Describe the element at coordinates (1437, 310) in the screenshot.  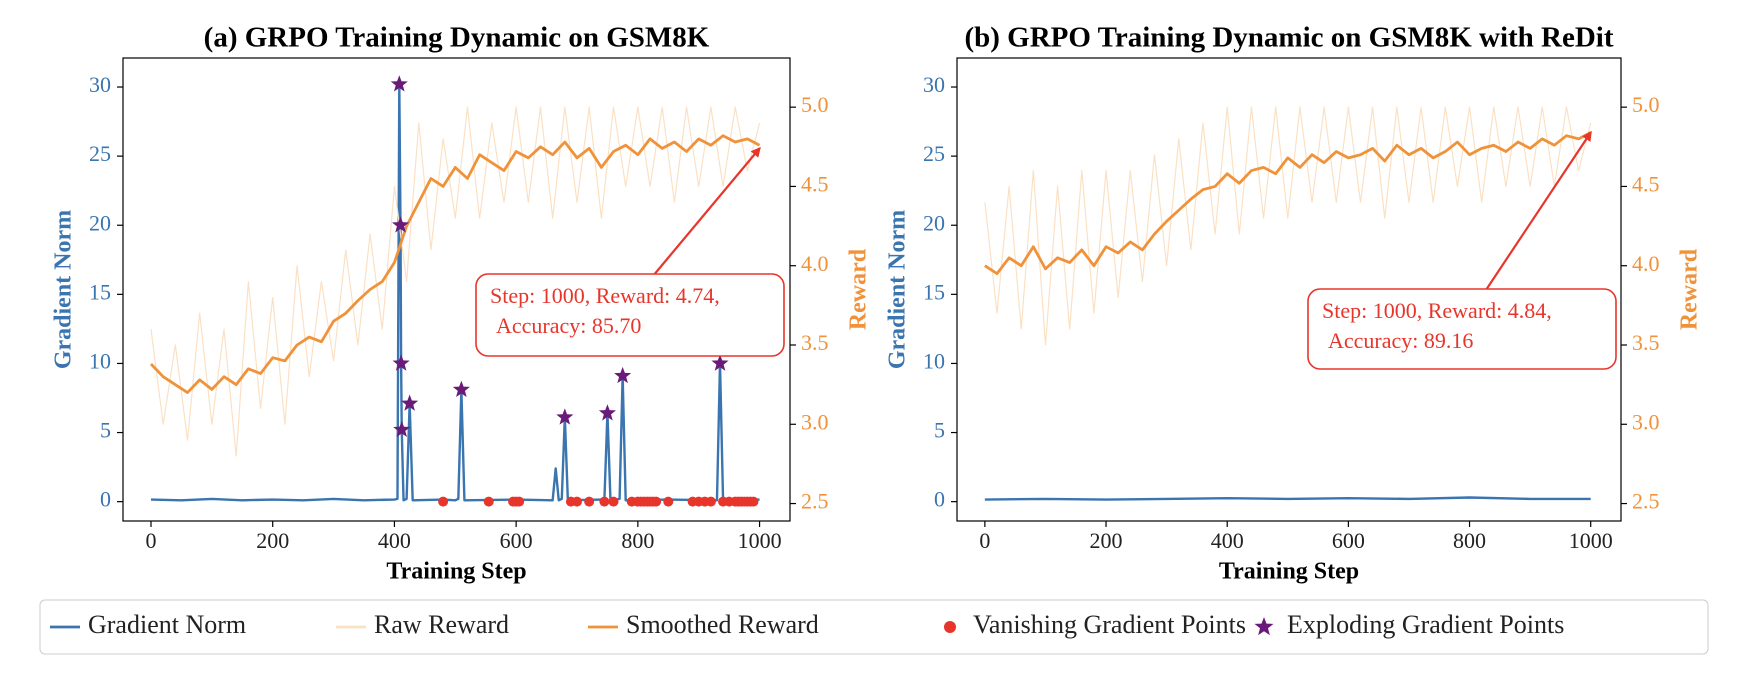
I see `annotation-text: Step: 1000, Reward: 4.84,` at that location.